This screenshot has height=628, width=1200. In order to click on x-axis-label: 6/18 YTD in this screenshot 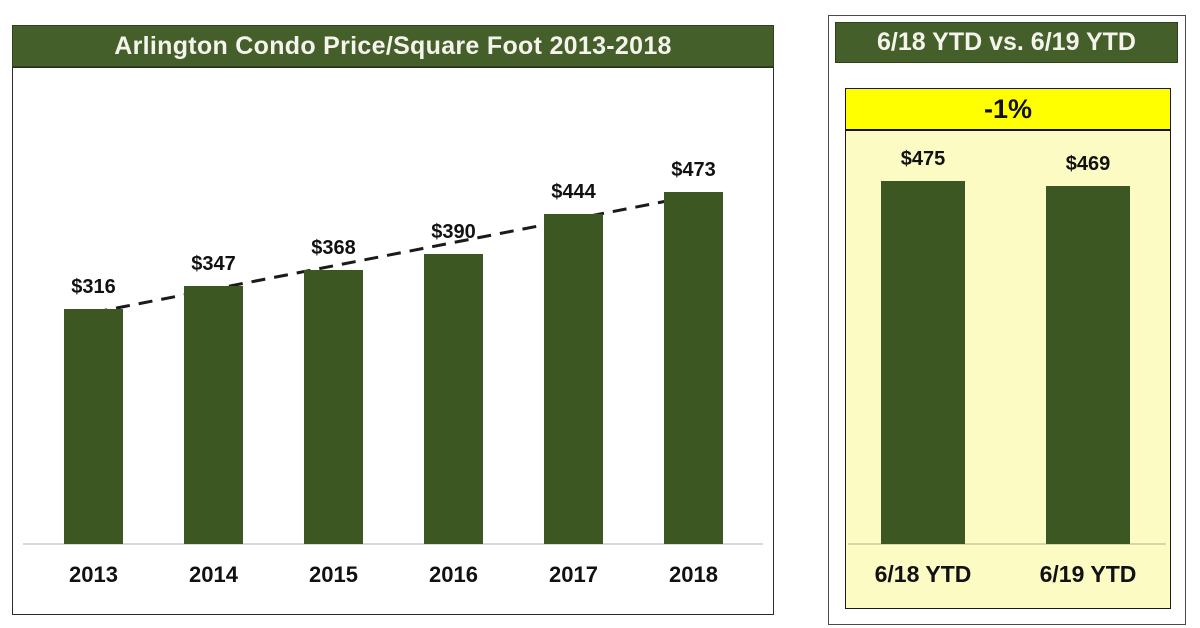, I will do `click(923, 574)`.